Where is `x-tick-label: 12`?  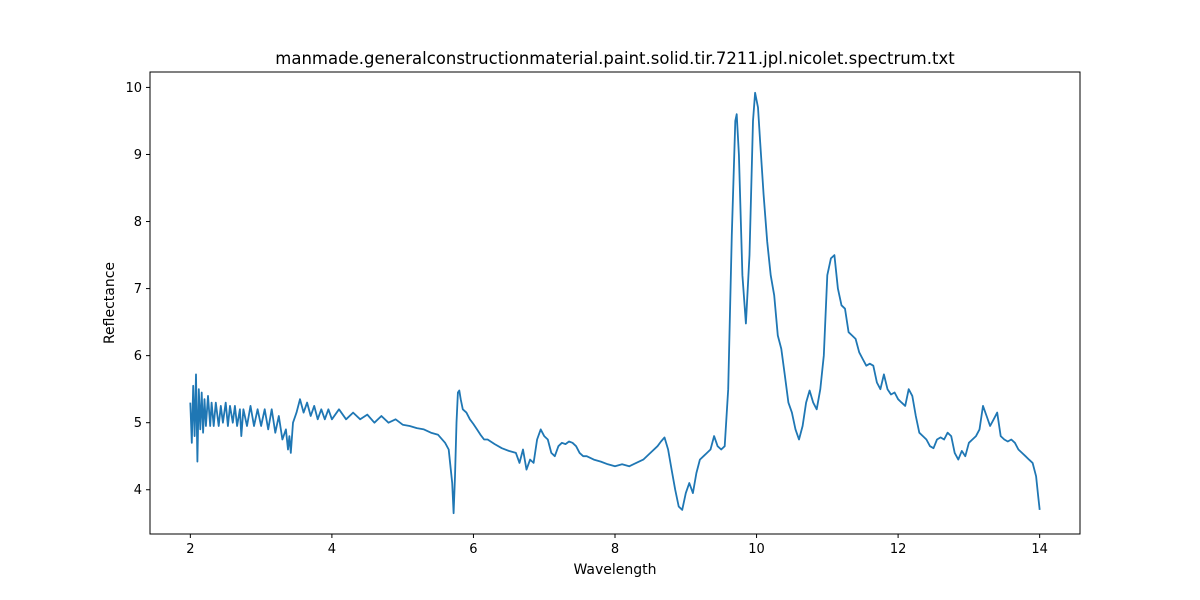 x-tick-label: 12 is located at coordinates (898, 549).